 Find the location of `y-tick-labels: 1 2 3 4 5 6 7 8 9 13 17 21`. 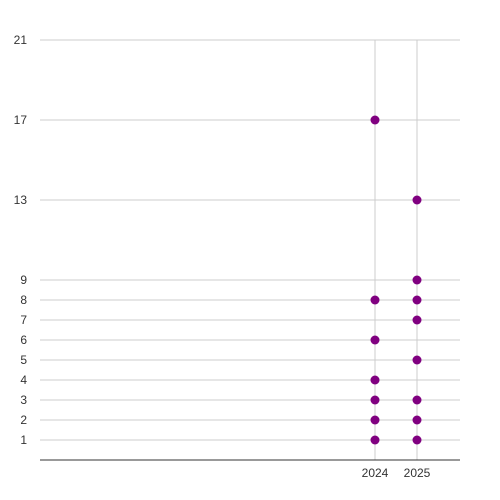

y-tick-labels: 1 2 3 4 5 6 7 8 9 13 17 21 is located at coordinates (21, 240).